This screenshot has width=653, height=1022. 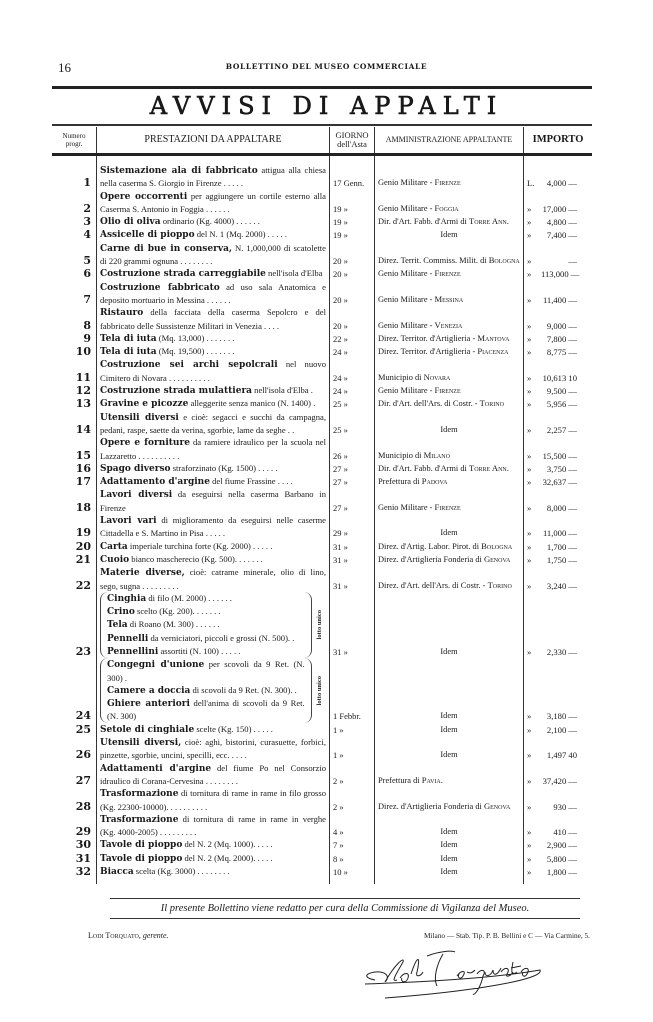 I want to click on row-number: 18, so click(x=83, y=507).